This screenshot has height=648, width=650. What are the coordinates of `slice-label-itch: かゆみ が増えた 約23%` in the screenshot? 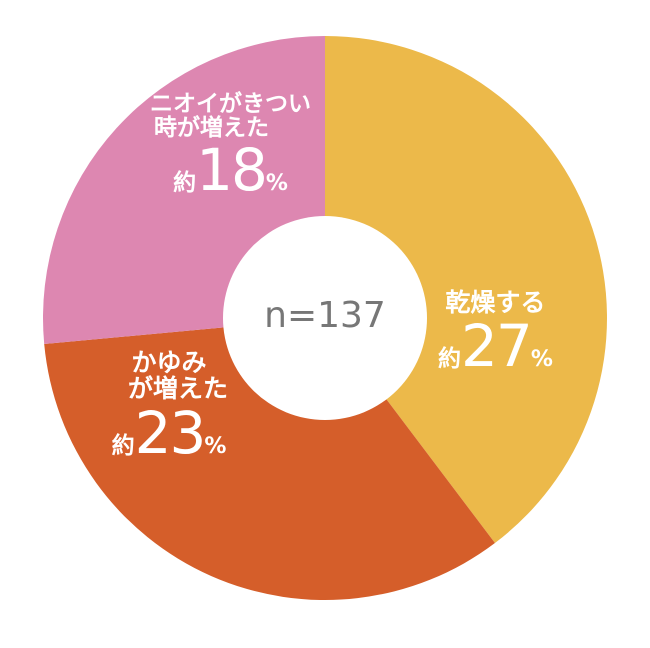 It's located at (169, 406).